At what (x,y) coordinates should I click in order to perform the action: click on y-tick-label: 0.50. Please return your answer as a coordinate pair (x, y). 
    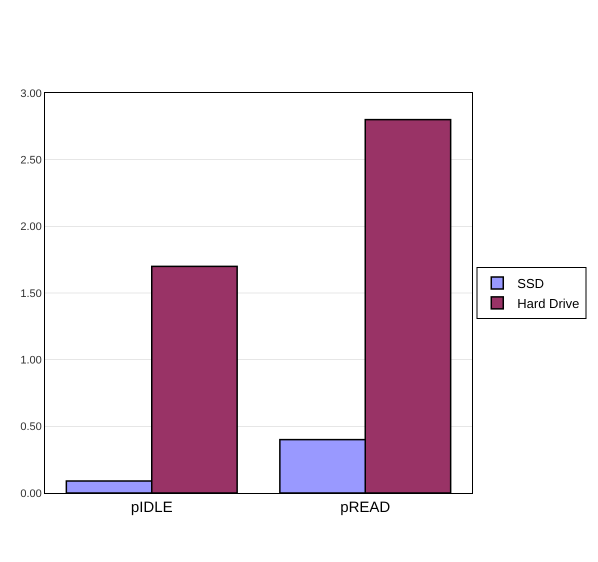
    Looking at the image, I should click on (31, 427).